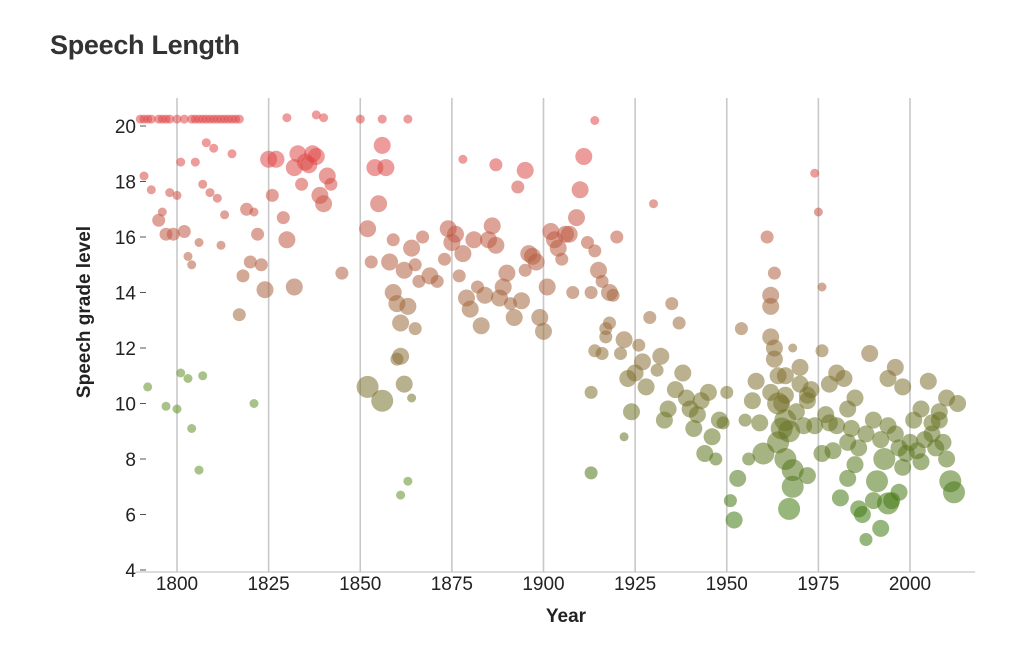  Describe the element at coordinates (145, 45) in the screenshot. I see `chart-title: Speech Length` at that location.